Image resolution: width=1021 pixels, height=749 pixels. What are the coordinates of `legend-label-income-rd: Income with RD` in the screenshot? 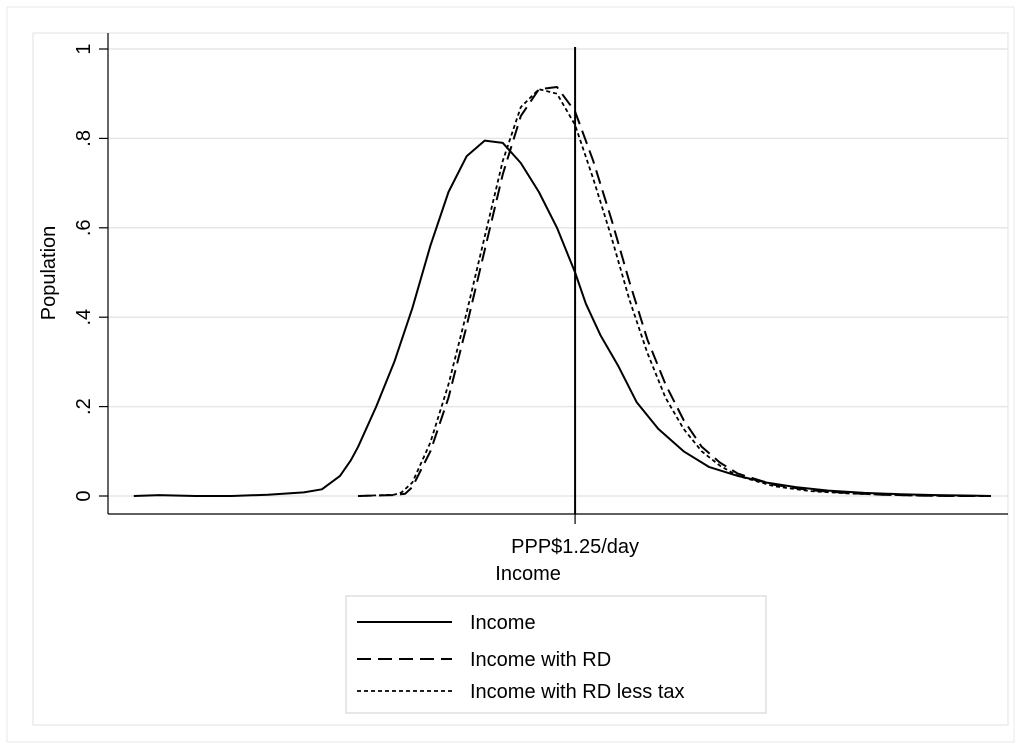 It's located at (540, 660).